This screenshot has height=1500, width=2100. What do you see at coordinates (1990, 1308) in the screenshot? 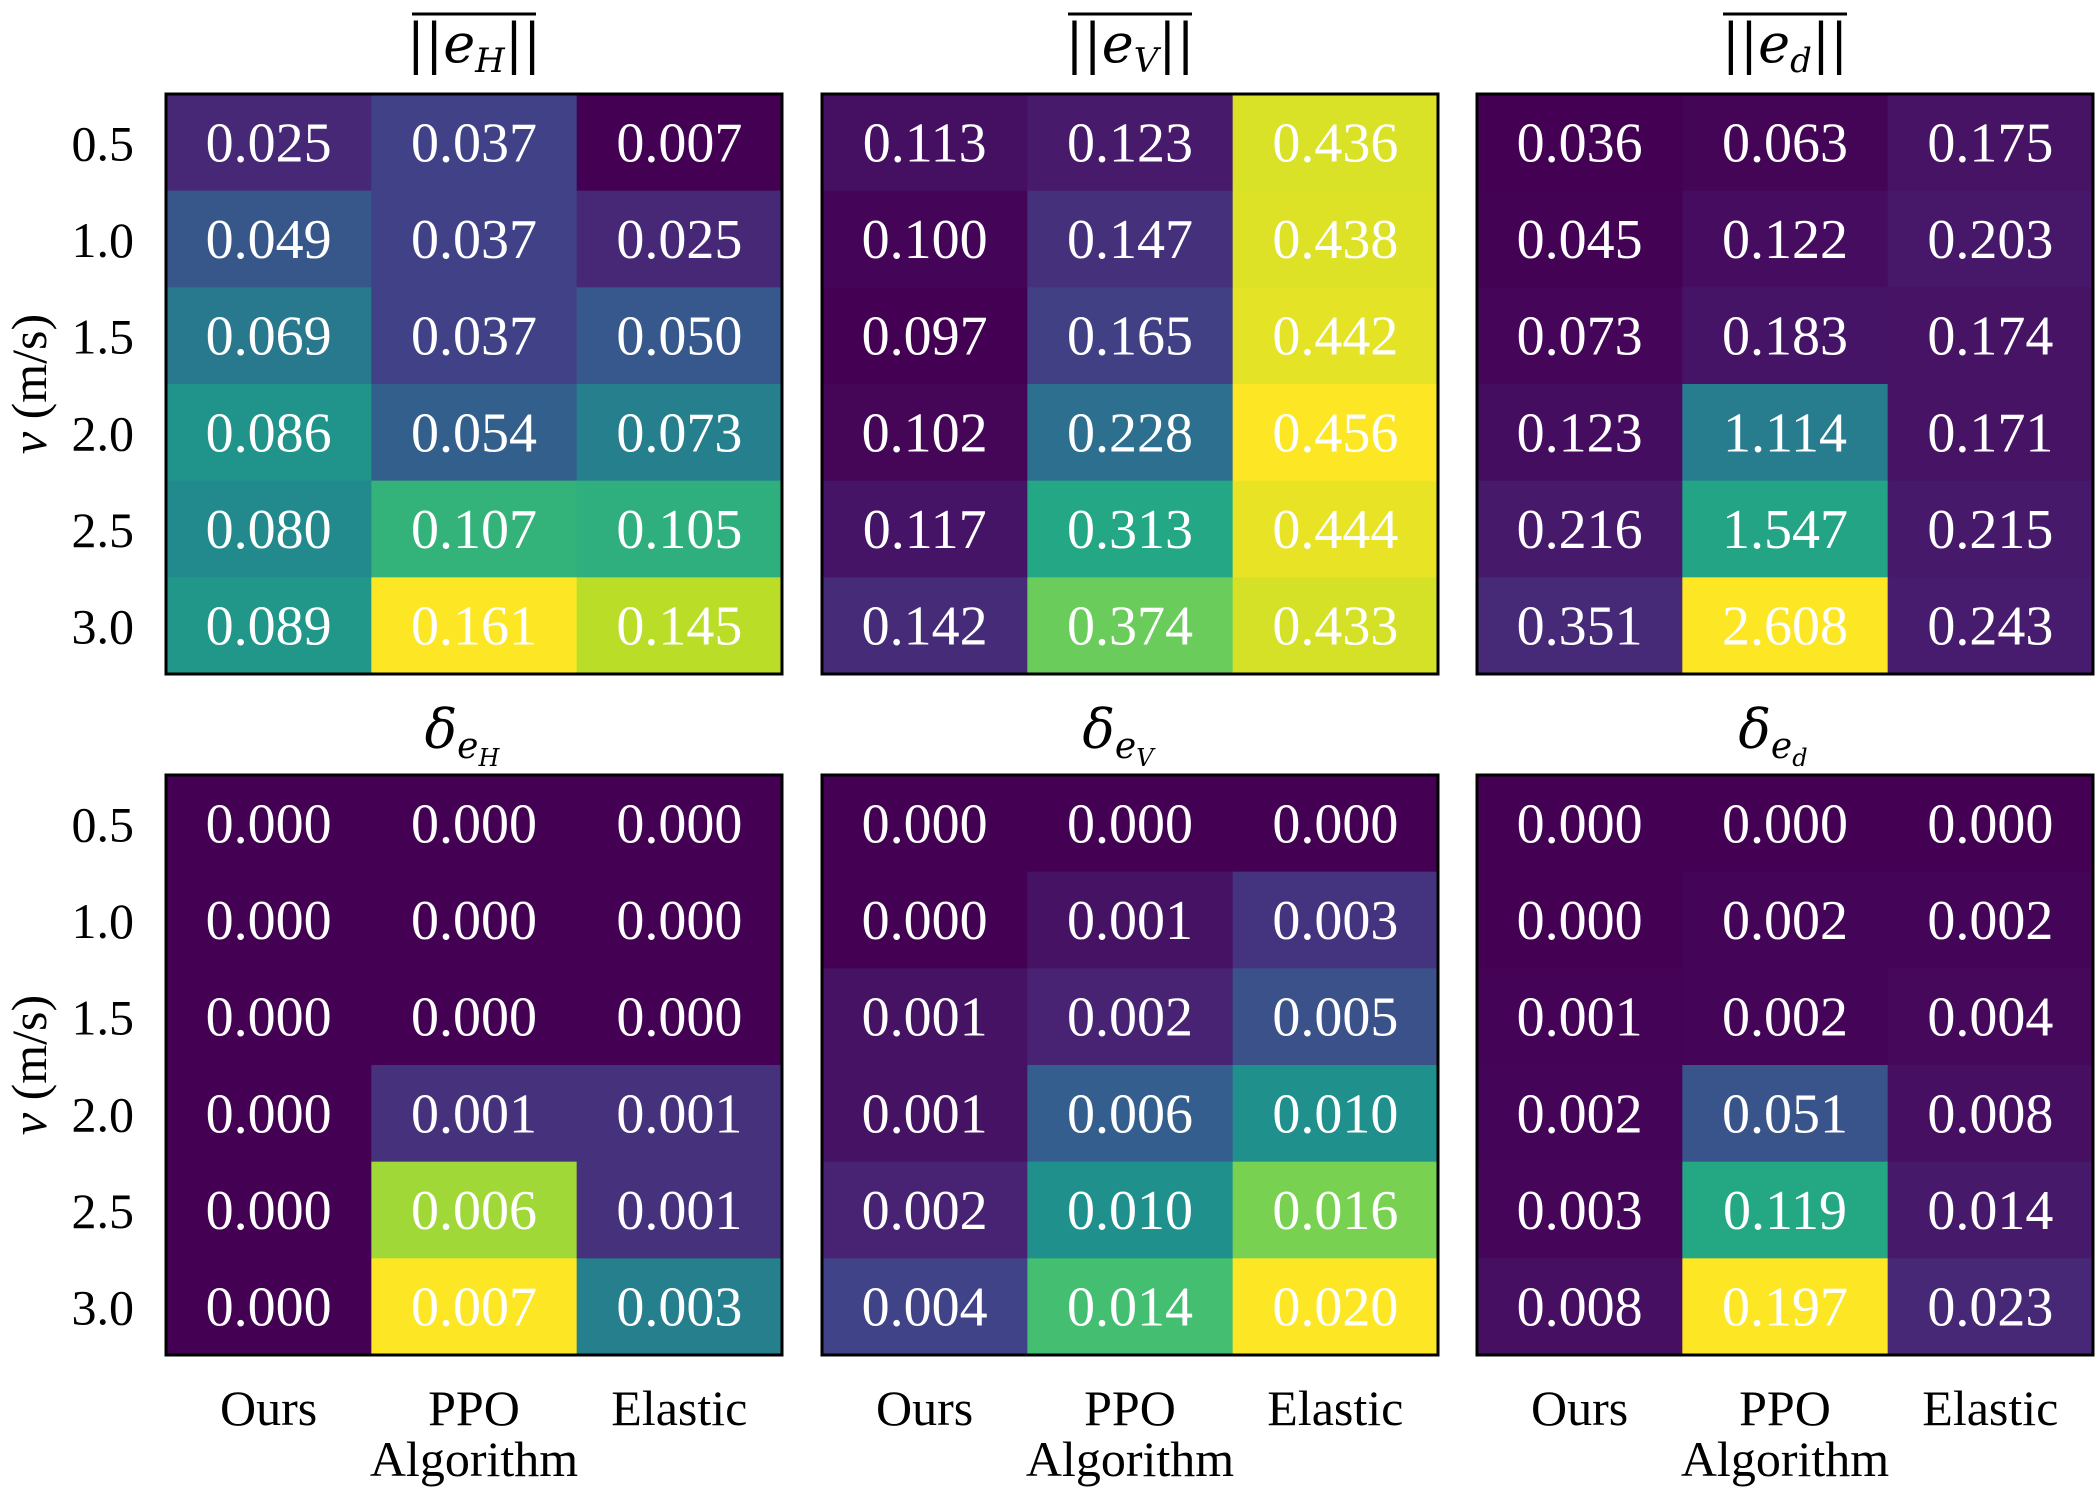
I see `cell-value-label: 0.023` at bounding box center [1990, 1308].